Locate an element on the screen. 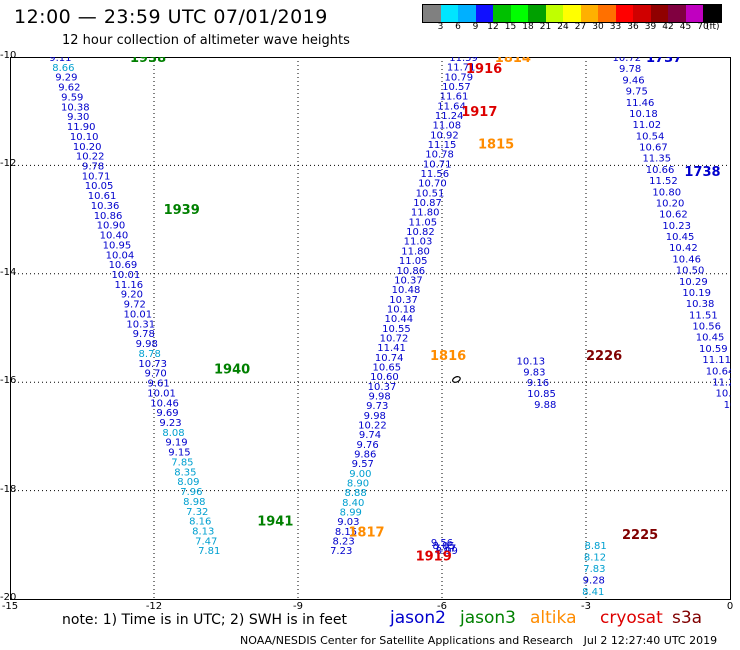  pass-time-label: 1919 is located at coordinates (434, 557).